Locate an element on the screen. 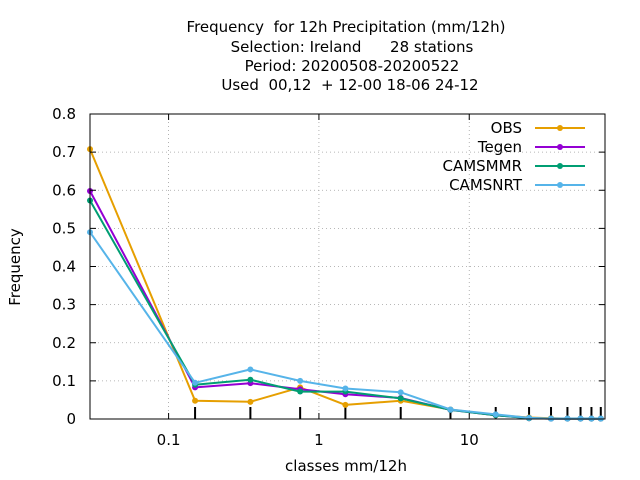 Image resolution: width=640 pixels, height=480 pixels. y-tick-label: 0.3 is located at coordinates (64, 305).